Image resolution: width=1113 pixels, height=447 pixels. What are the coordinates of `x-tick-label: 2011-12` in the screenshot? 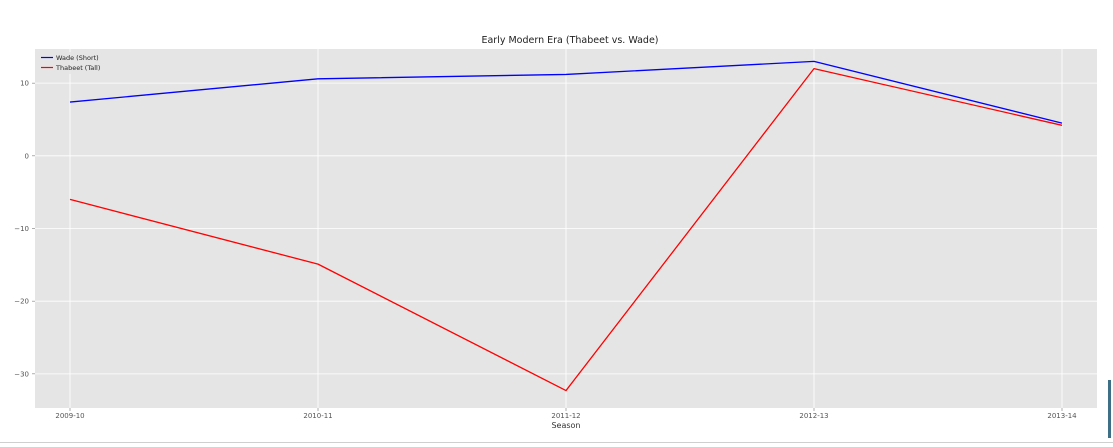 It's located at (565, 416).